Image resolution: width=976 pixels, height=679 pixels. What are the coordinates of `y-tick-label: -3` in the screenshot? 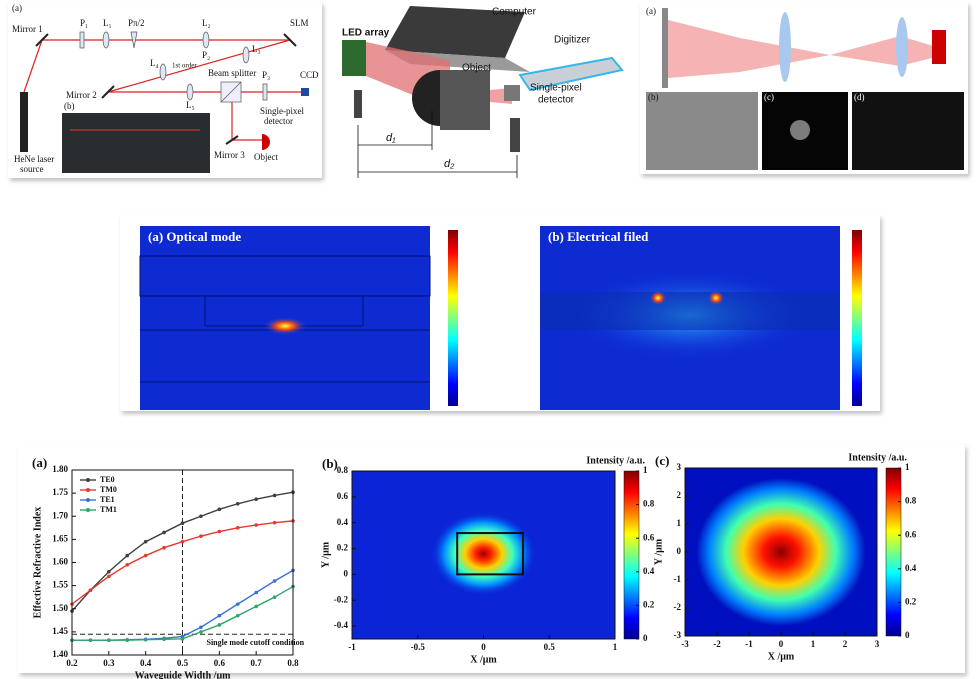 It's located at (678, 635).